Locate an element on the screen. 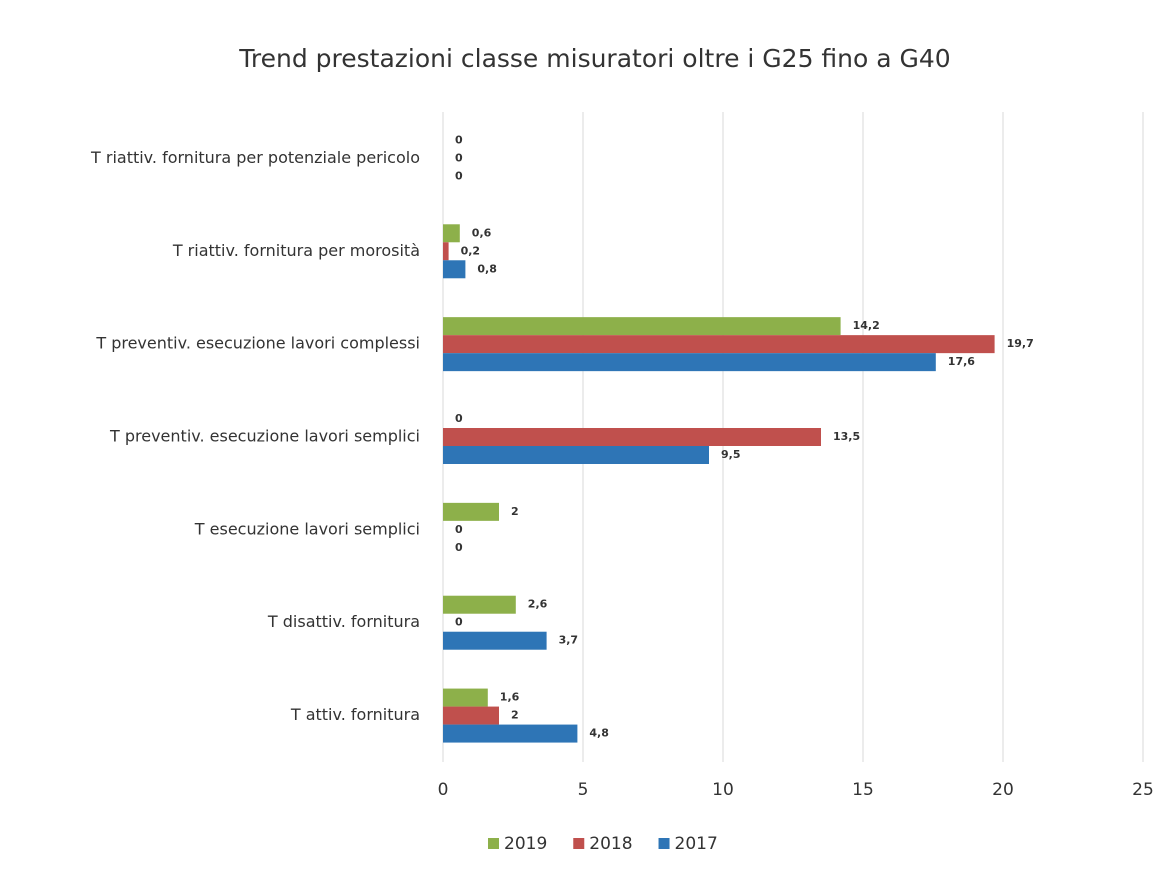 The width and height of the screenshot is (1174, 876). y-tick-label: T riattiv. fornitura per morosità is located at coordinates (296, 250).